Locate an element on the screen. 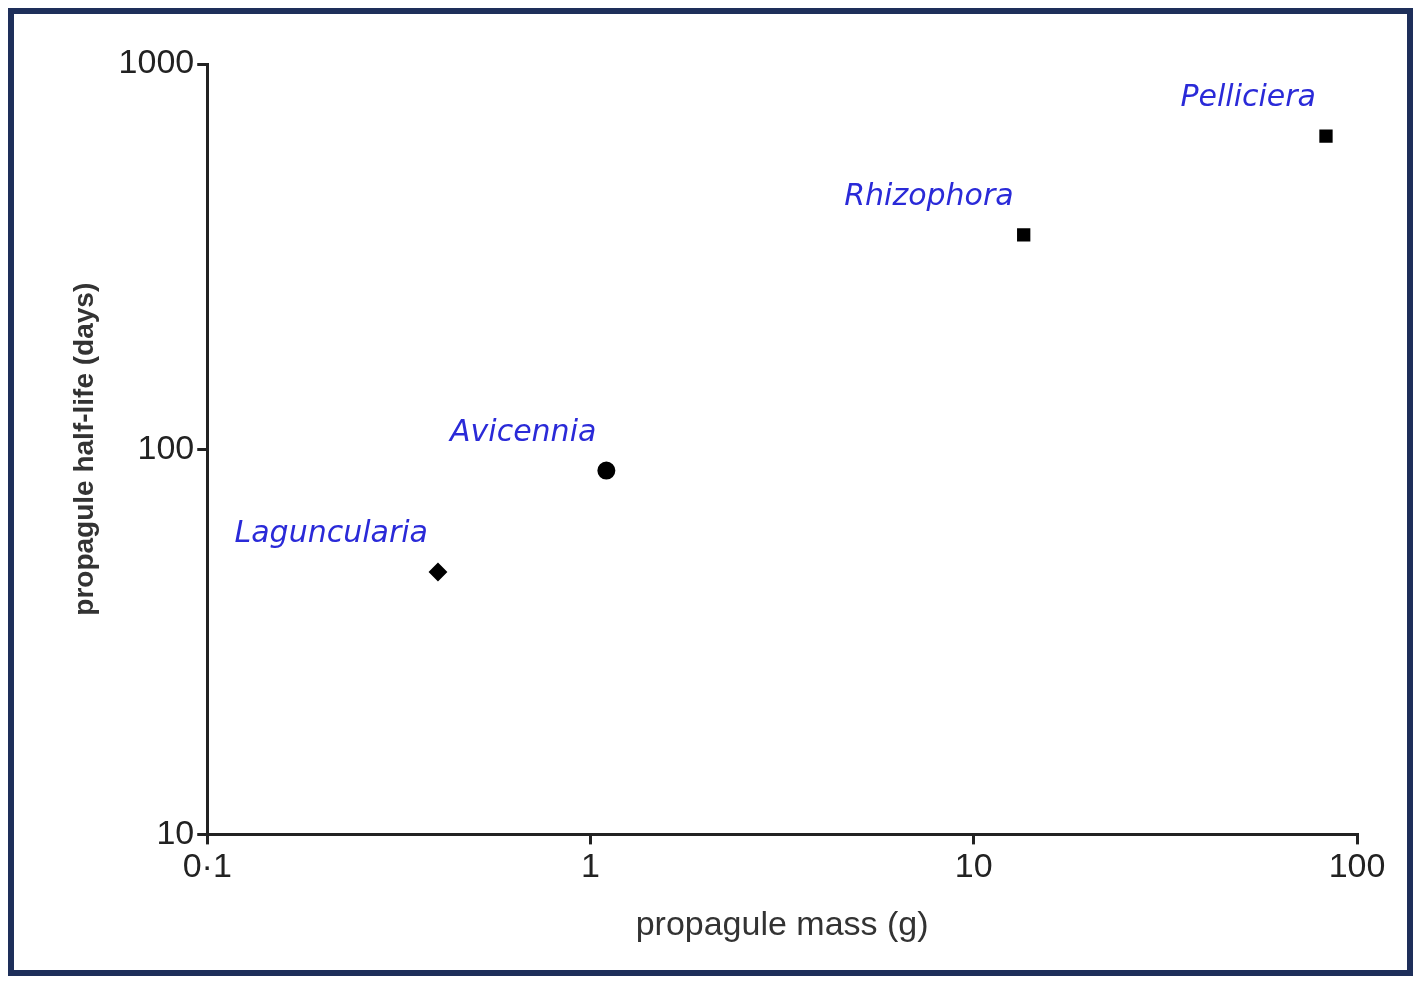 The image size is (1421, 984). x-tick-label: 1 is located at coordinates (590, 865).